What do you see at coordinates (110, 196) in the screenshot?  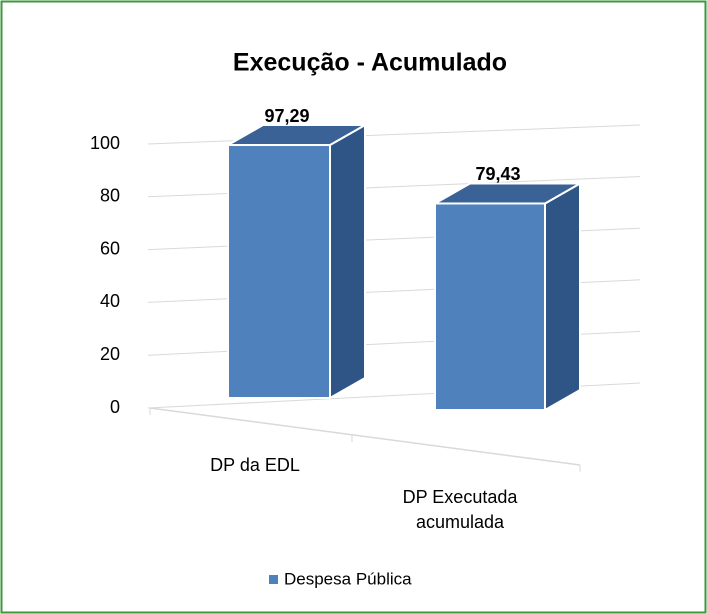 I see `y-tick-label: 80` at bounding box center [110, 196].